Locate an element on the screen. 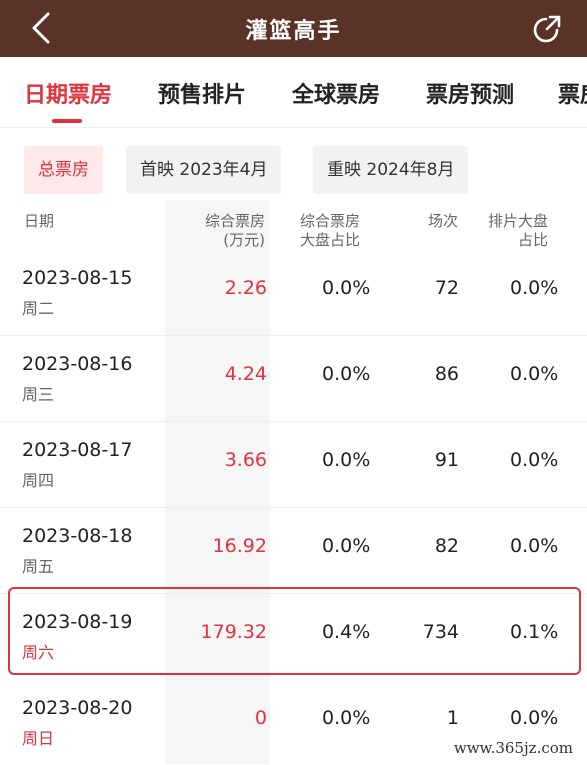  watermark: www.365jz.com is located at coordinates (513, 748).